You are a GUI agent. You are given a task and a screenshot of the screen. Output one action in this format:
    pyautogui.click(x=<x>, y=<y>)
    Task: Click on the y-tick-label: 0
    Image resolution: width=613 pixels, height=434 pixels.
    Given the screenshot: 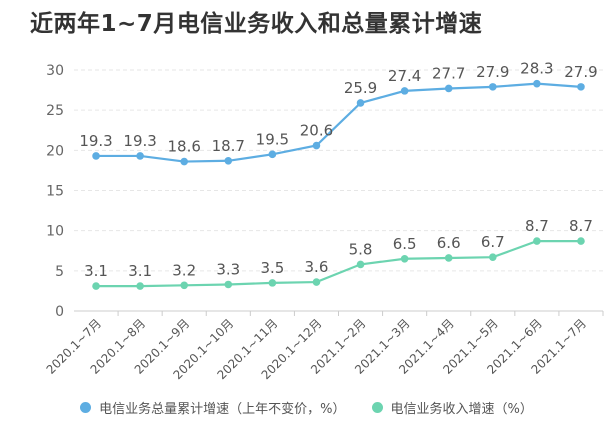 What is the action you would take?
    pyautogui.click(x=59, y=312)
    